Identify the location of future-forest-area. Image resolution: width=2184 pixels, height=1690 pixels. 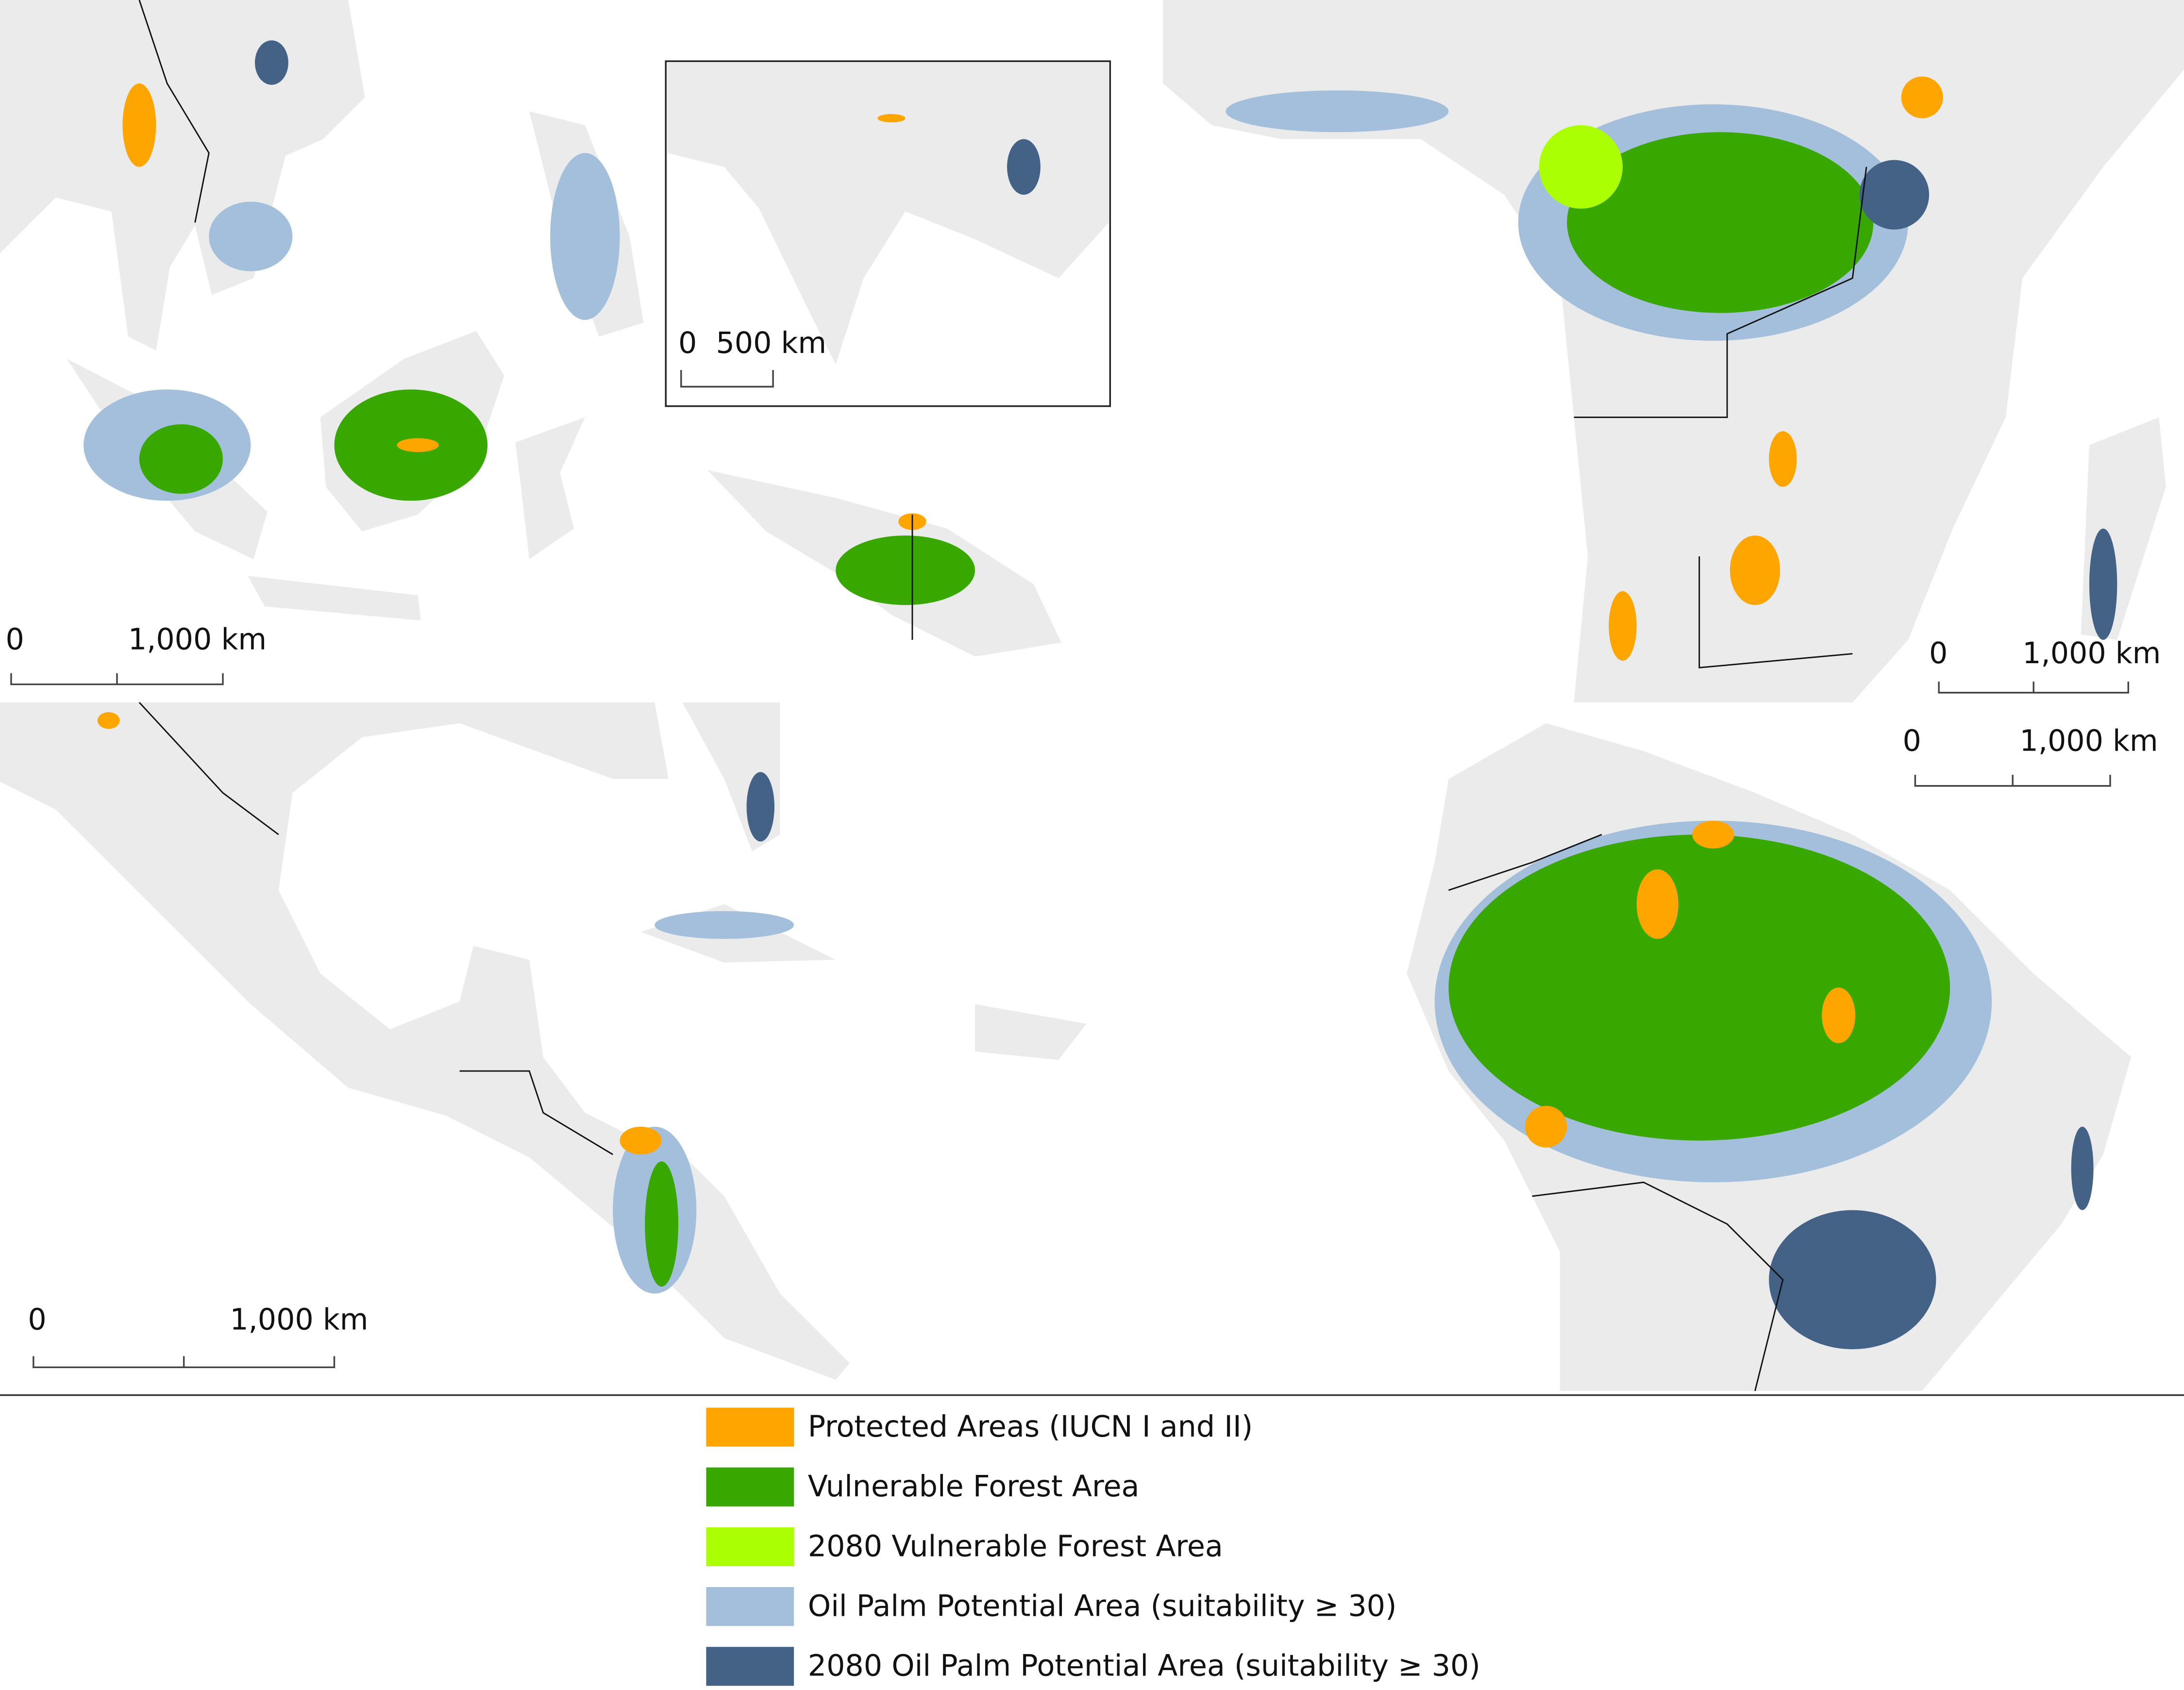
(1581, 167).